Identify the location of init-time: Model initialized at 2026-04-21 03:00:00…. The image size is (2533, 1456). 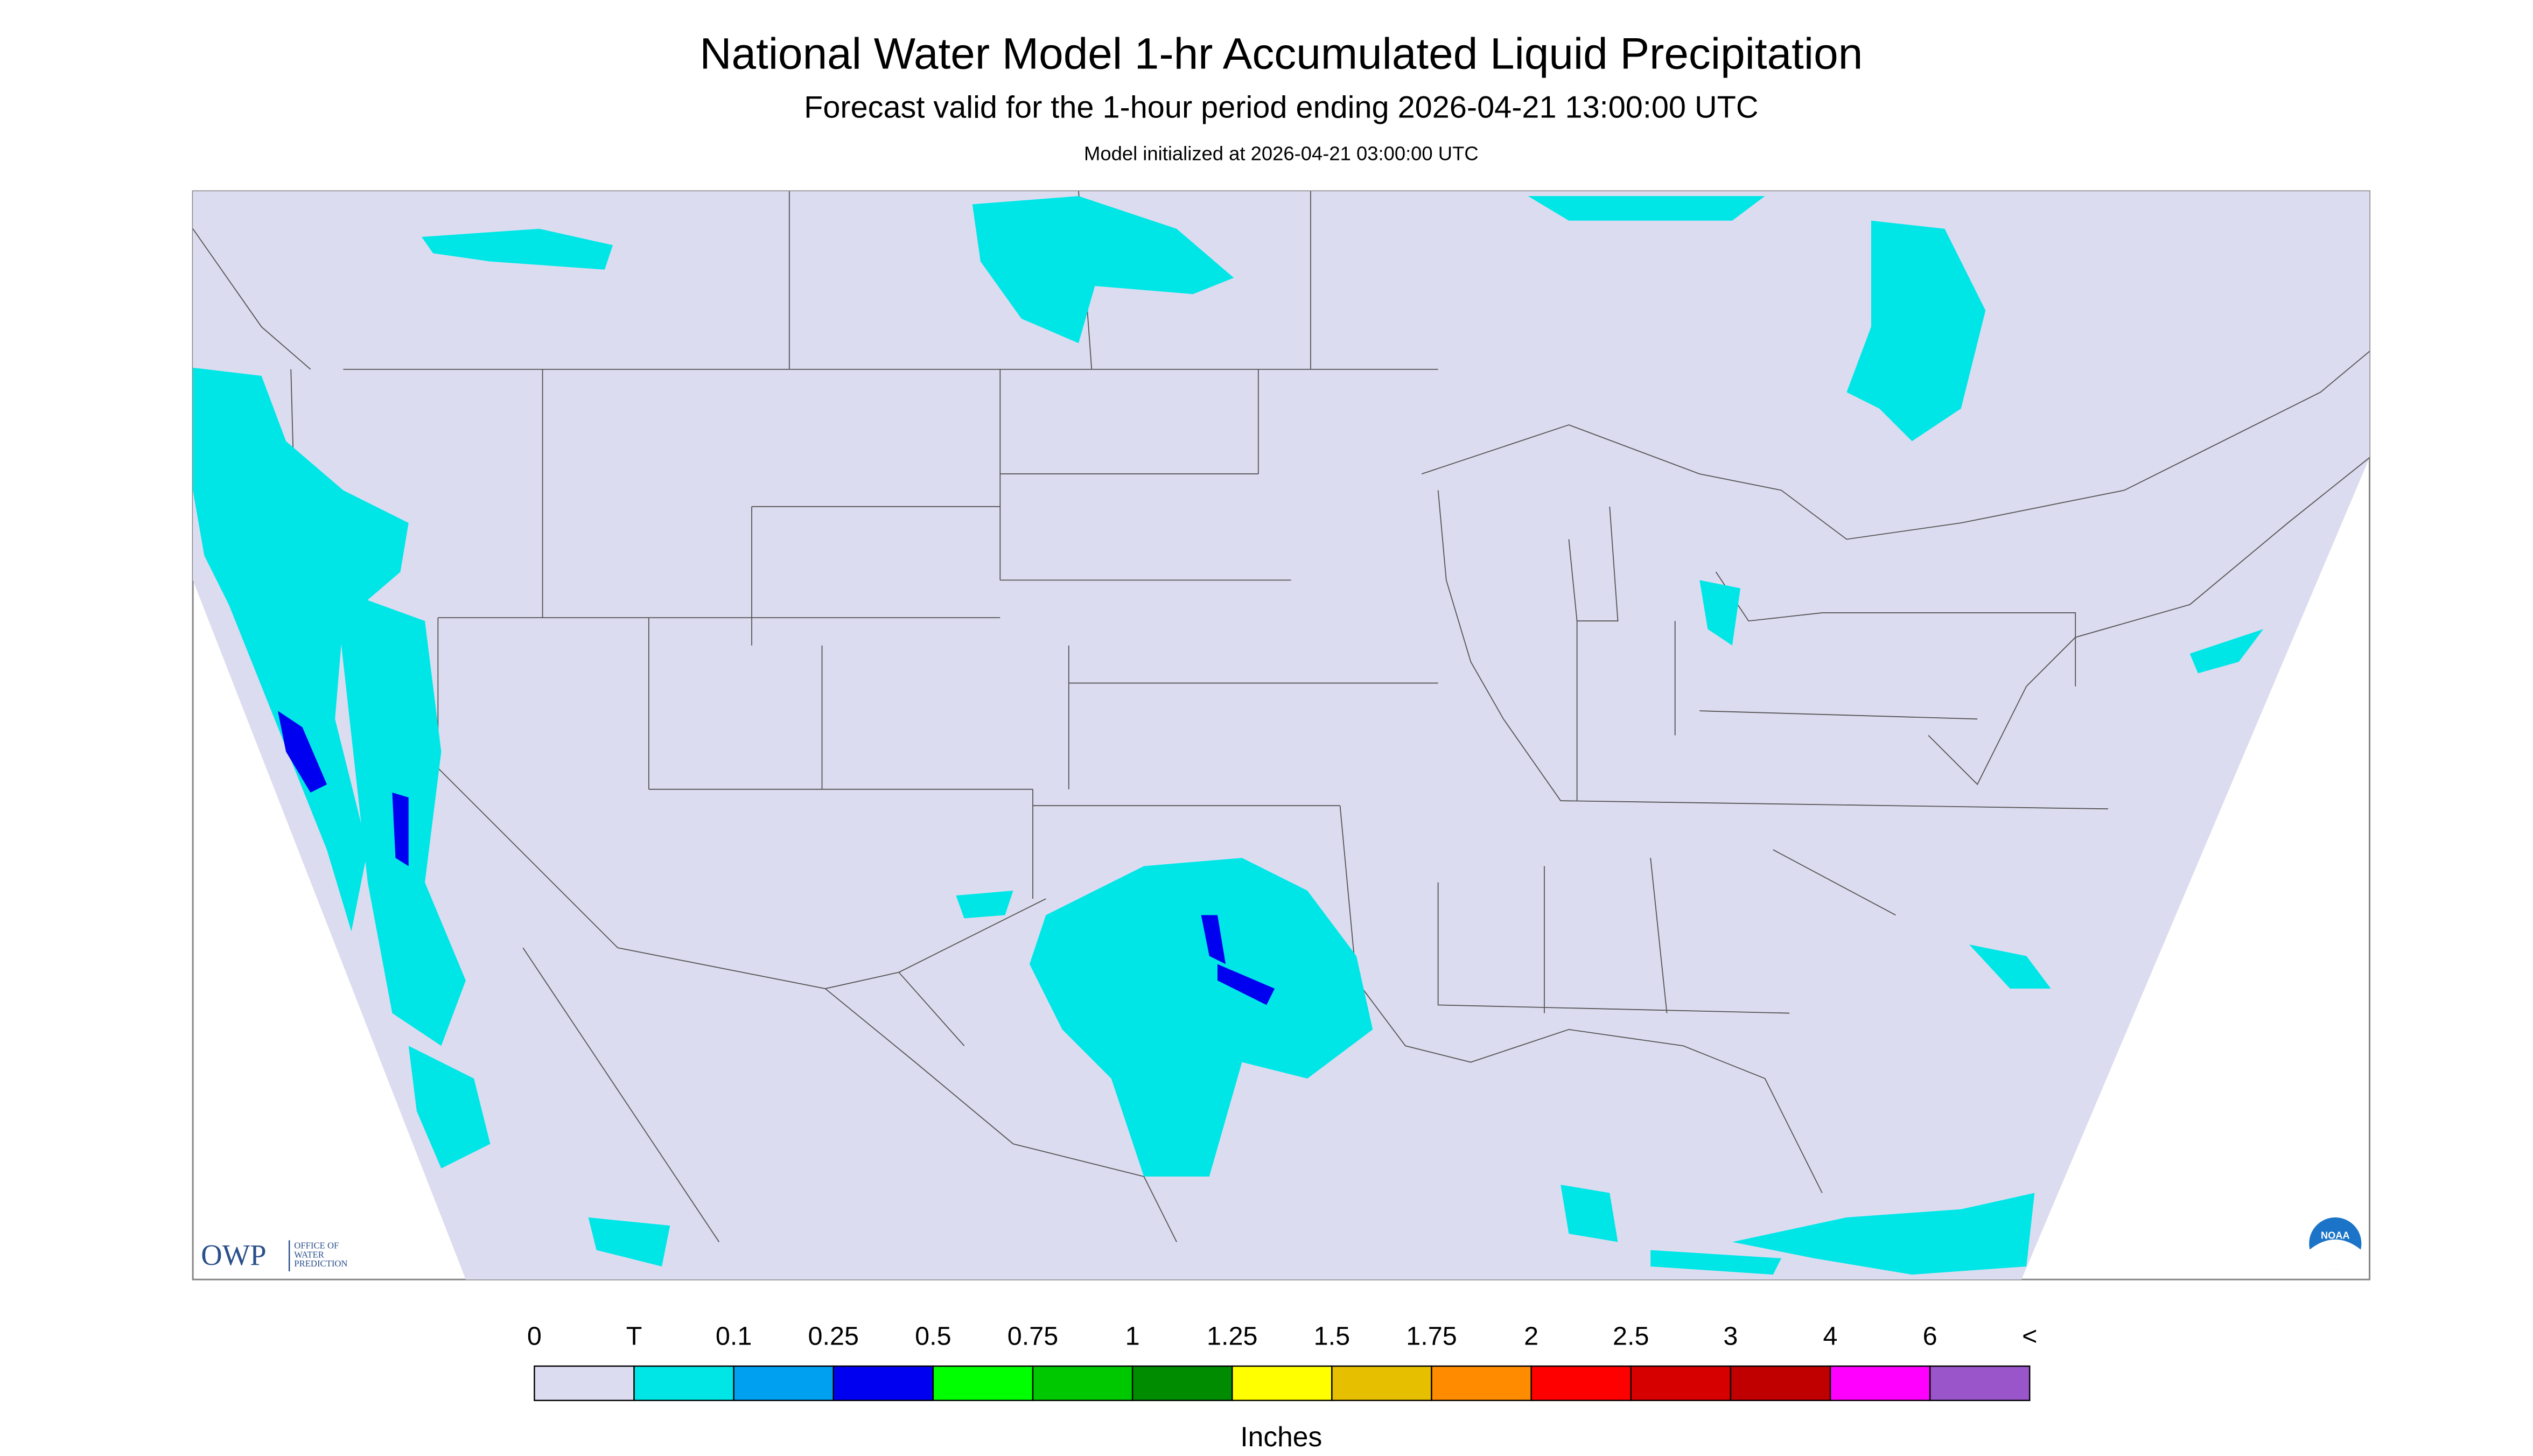
(1281, 153).